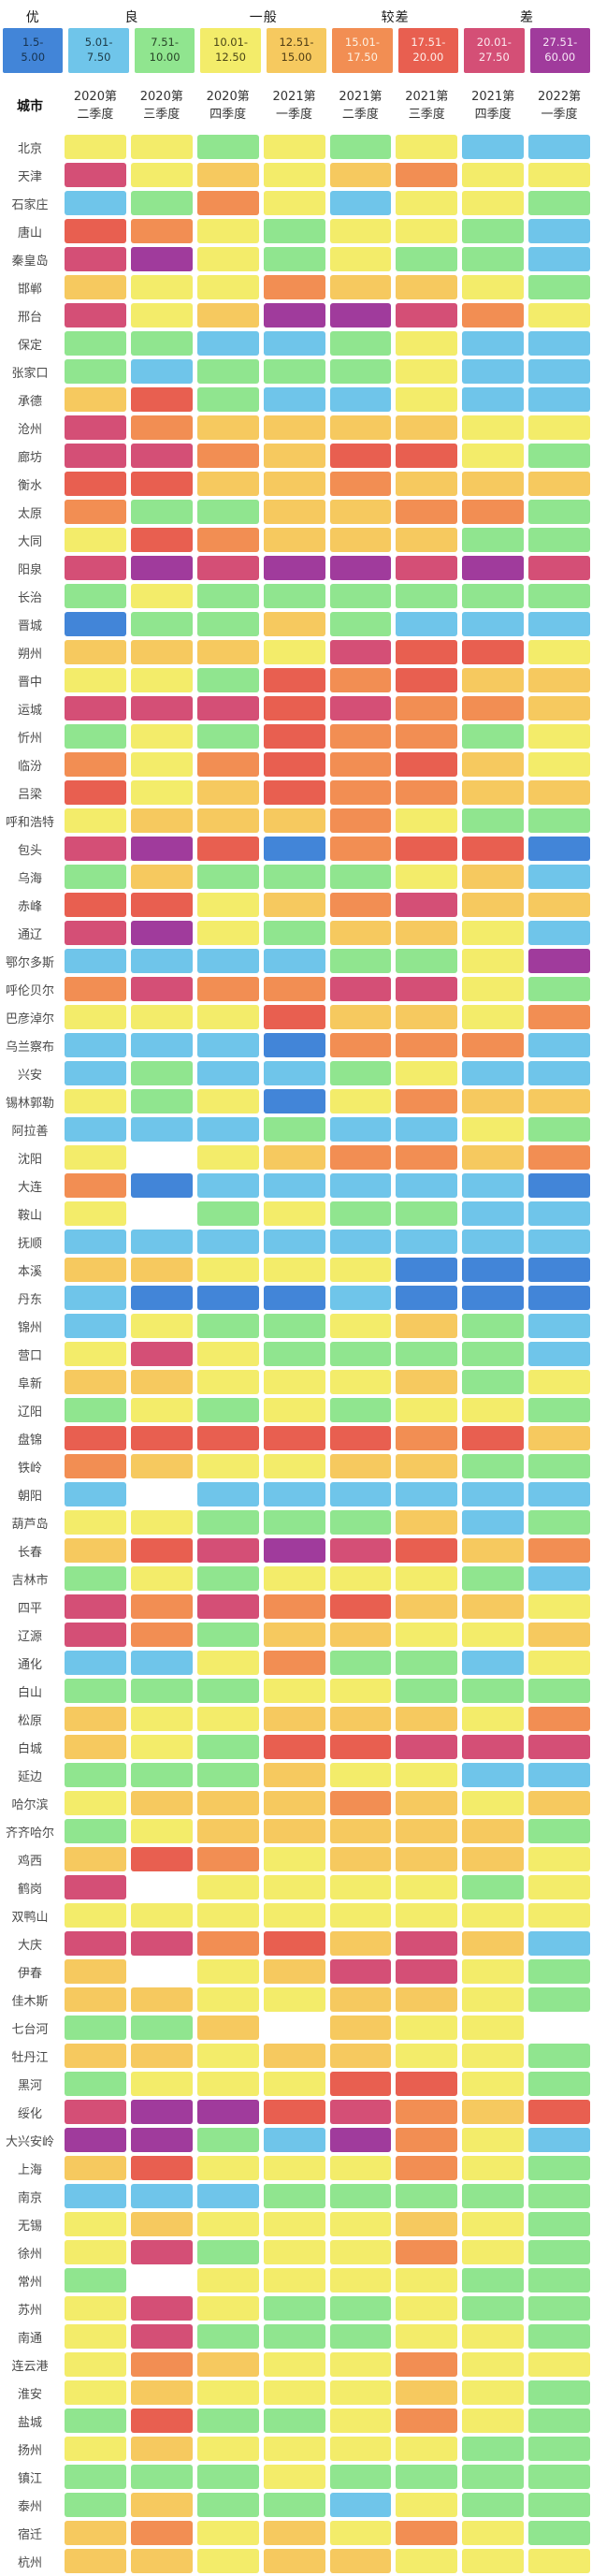 Image resolution: width=592 pixels, height=2576 pixels. Describe the element at coordinates (296, 50) in the screenshot. I see `legend-swatch: 12.51- 15.00` at that location.